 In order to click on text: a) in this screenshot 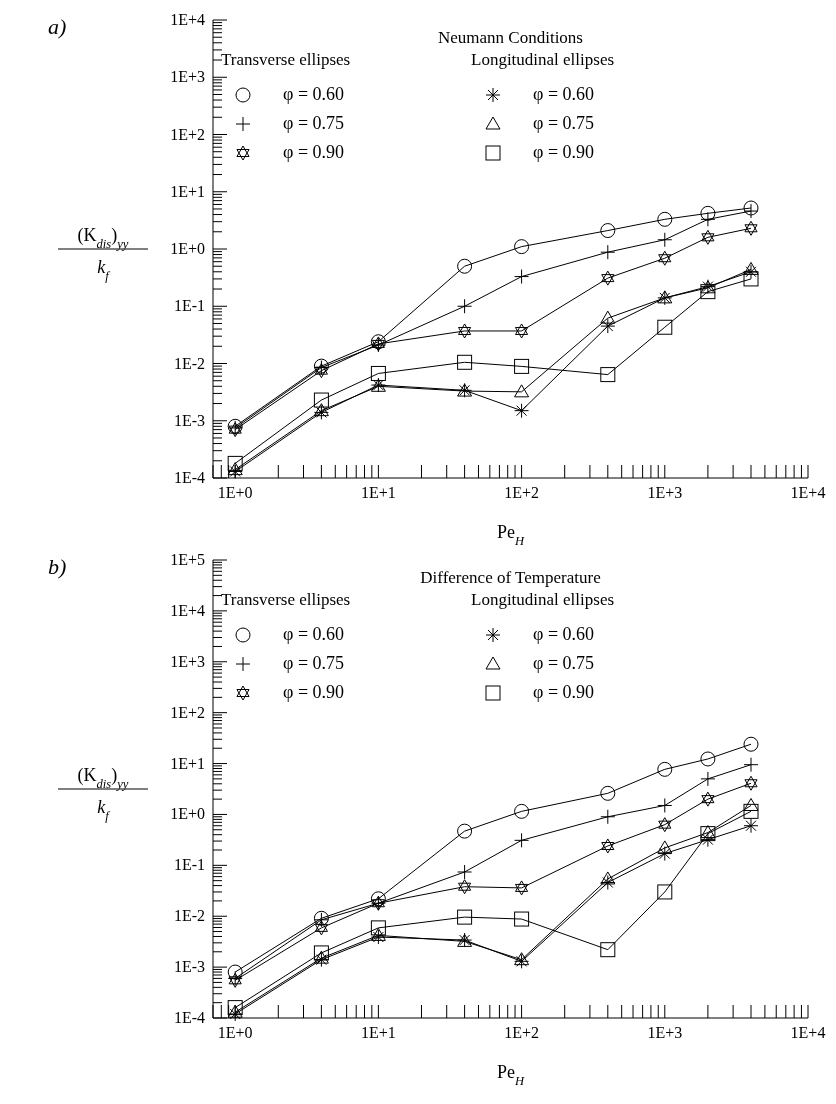, I will do `click(57, 27)`.